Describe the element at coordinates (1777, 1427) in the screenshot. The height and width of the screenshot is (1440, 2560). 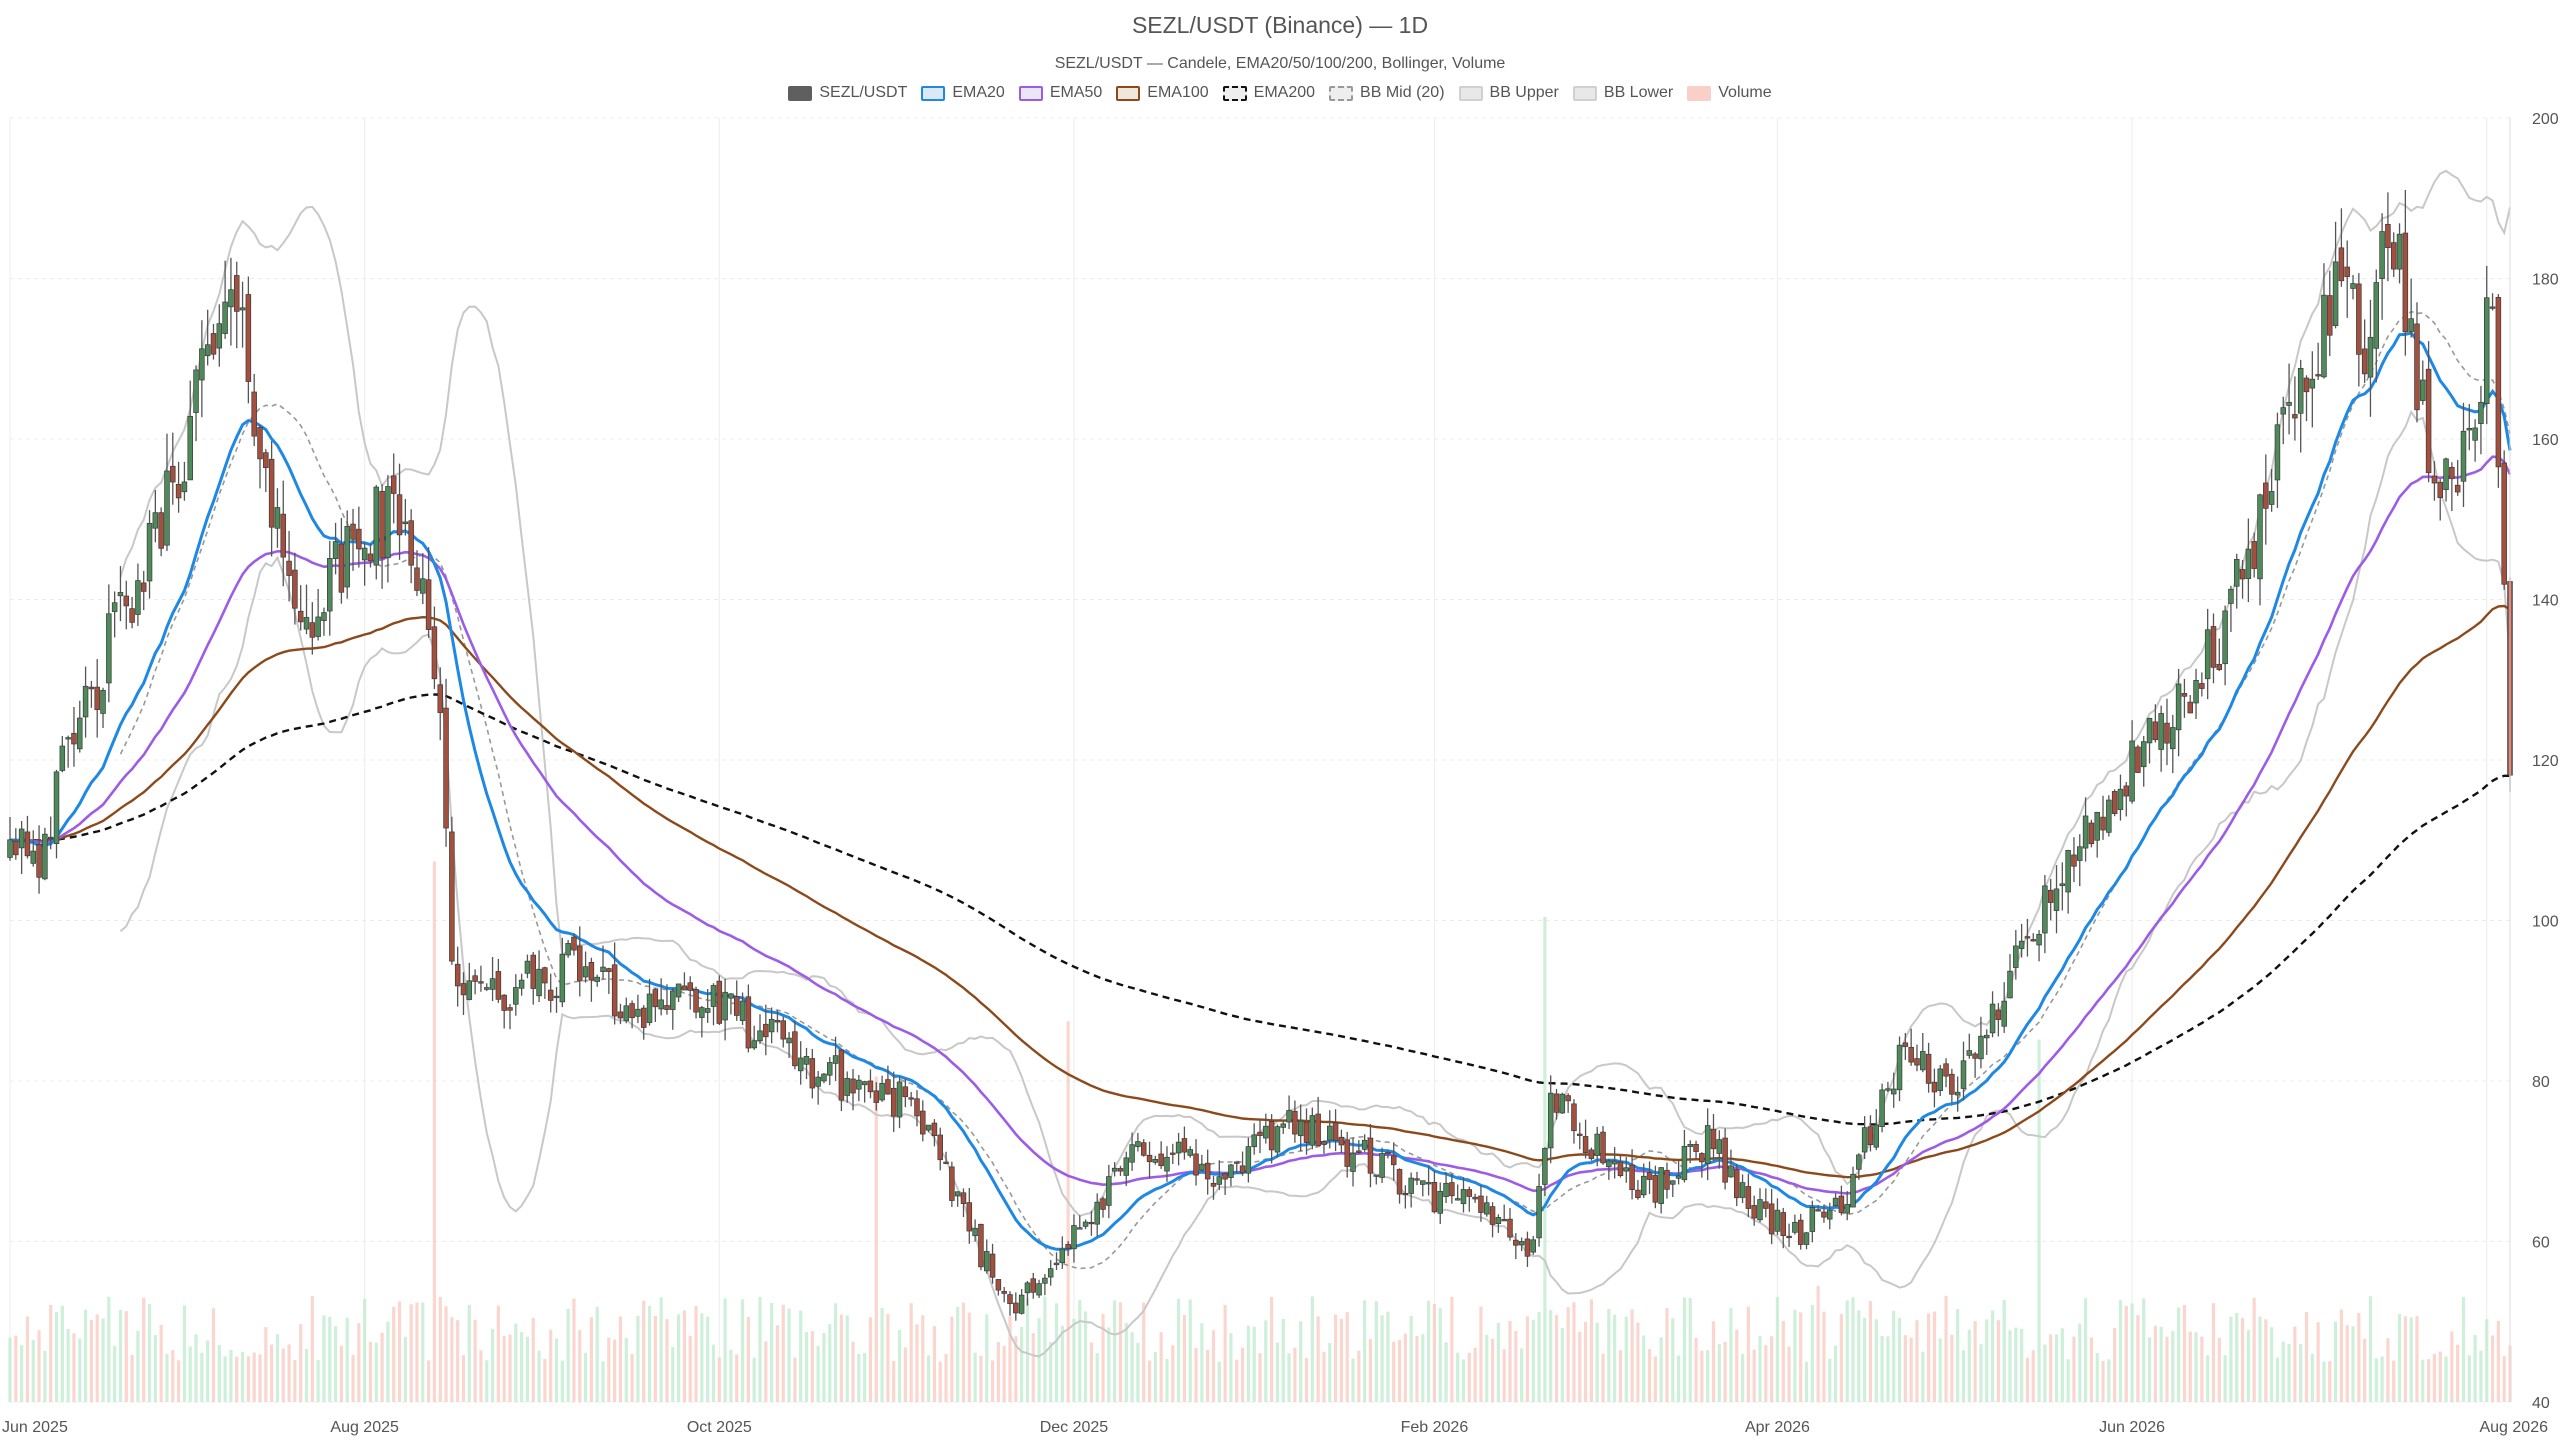
I see `x-tick-label: Apr 2026` at that location.